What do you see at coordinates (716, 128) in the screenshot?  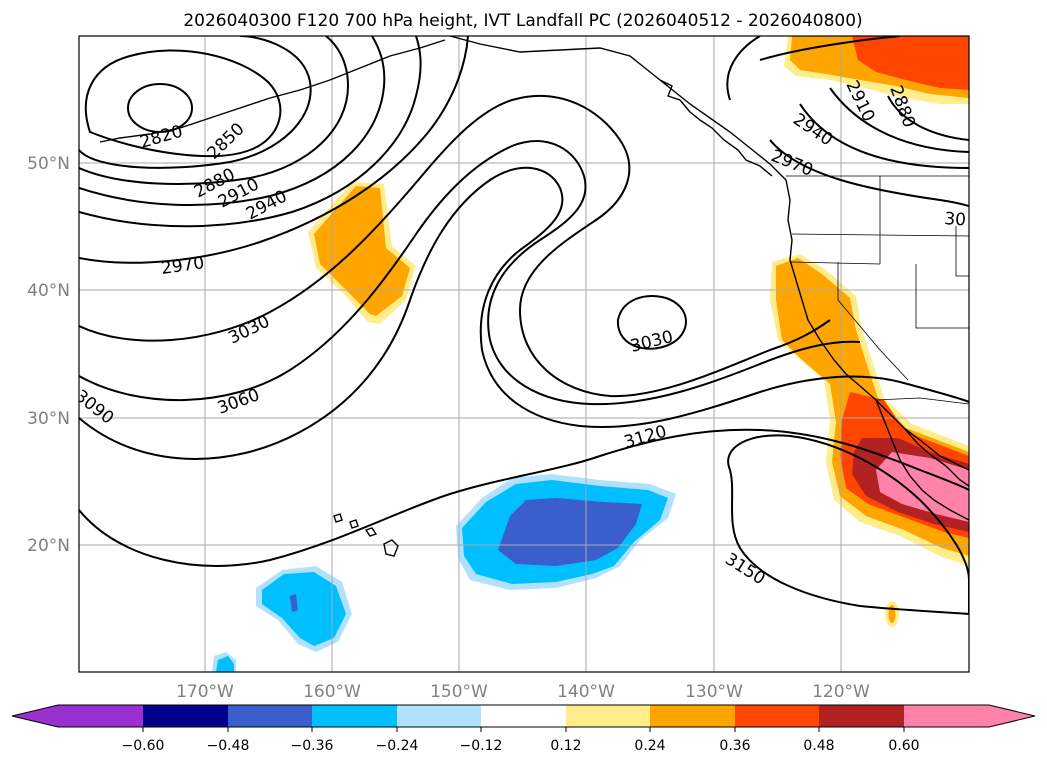 I see `coast-alaska-islands` at bounding box center [716, 128].